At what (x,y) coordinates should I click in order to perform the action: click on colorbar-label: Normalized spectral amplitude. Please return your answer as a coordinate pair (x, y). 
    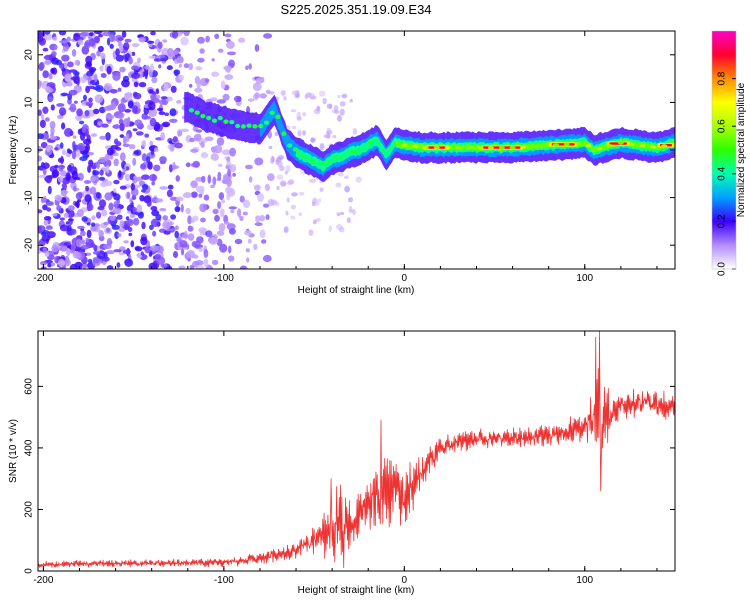
    Looking at the image, I should click on (741, 149).